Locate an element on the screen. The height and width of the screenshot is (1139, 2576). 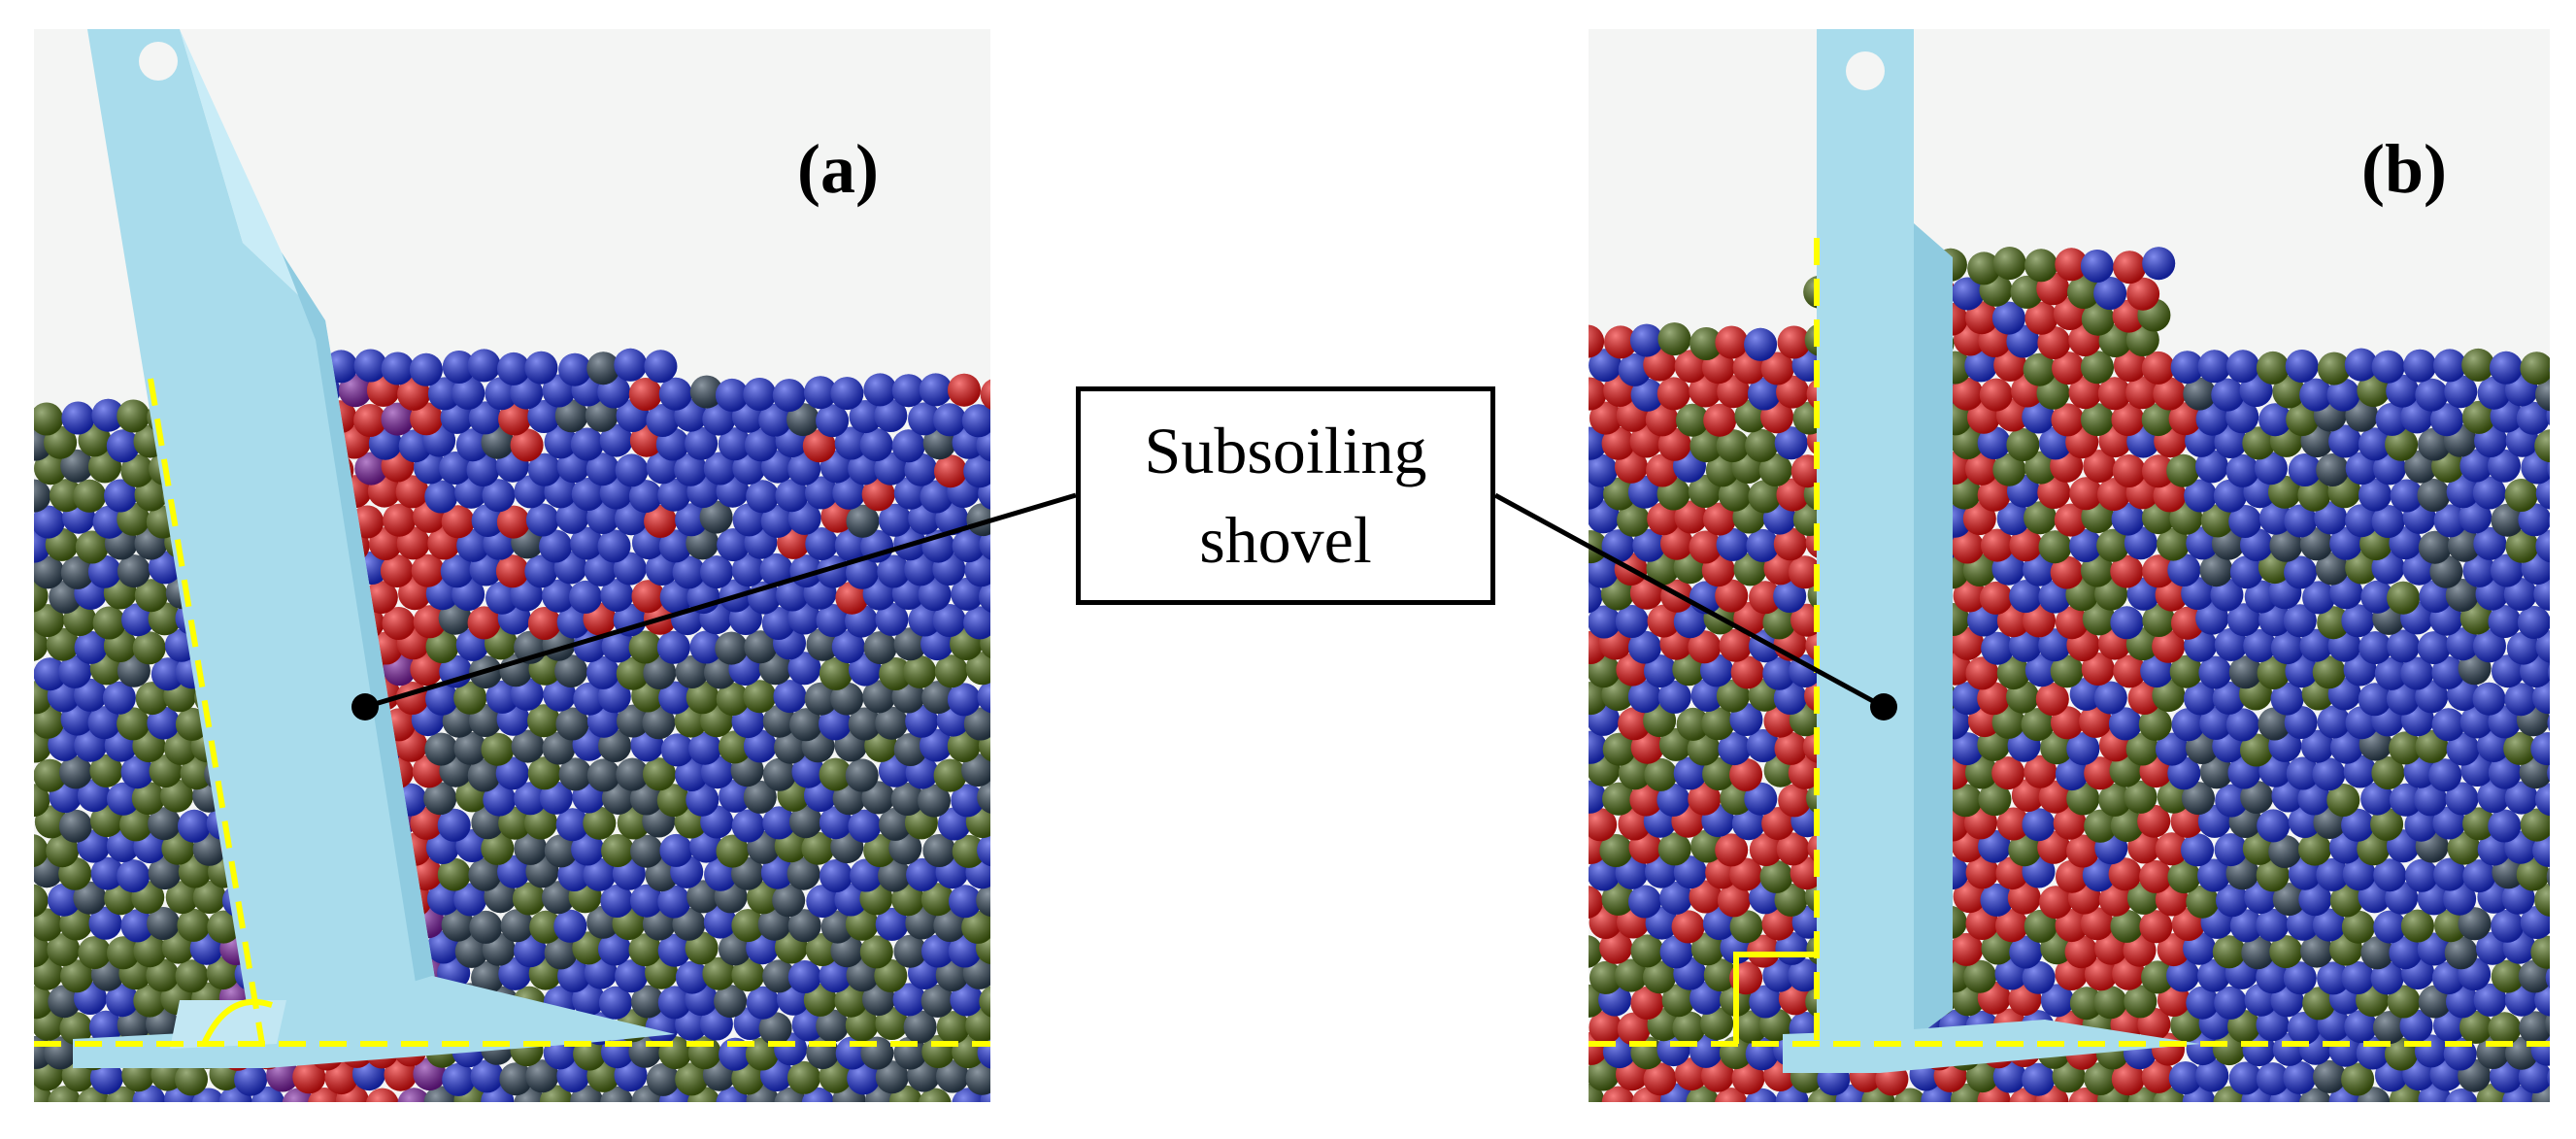
callout-line-1: Subsoiling is located at coordinates (1285, 450).